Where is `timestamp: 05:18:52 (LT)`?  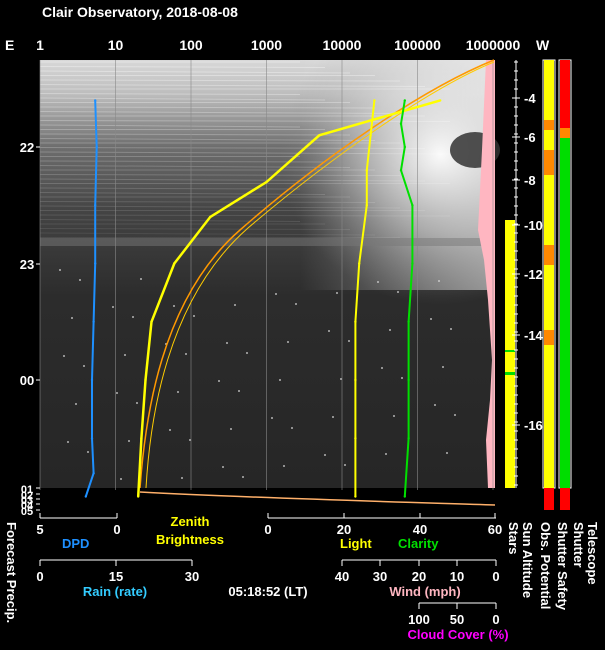 timestamp: 05:18:52 (LT) is located at coordinates (267, 591).